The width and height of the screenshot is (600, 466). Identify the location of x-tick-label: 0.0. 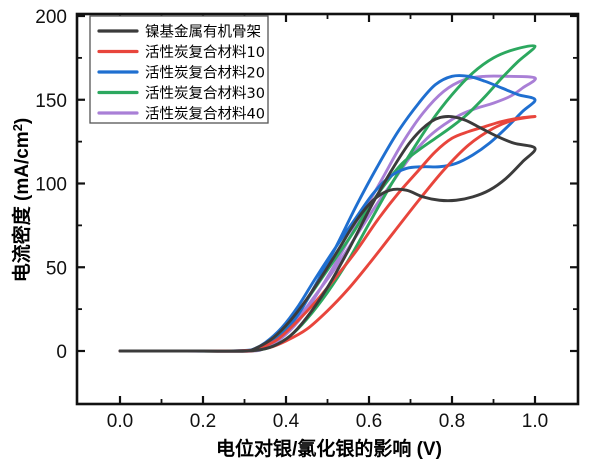
(120, 421).